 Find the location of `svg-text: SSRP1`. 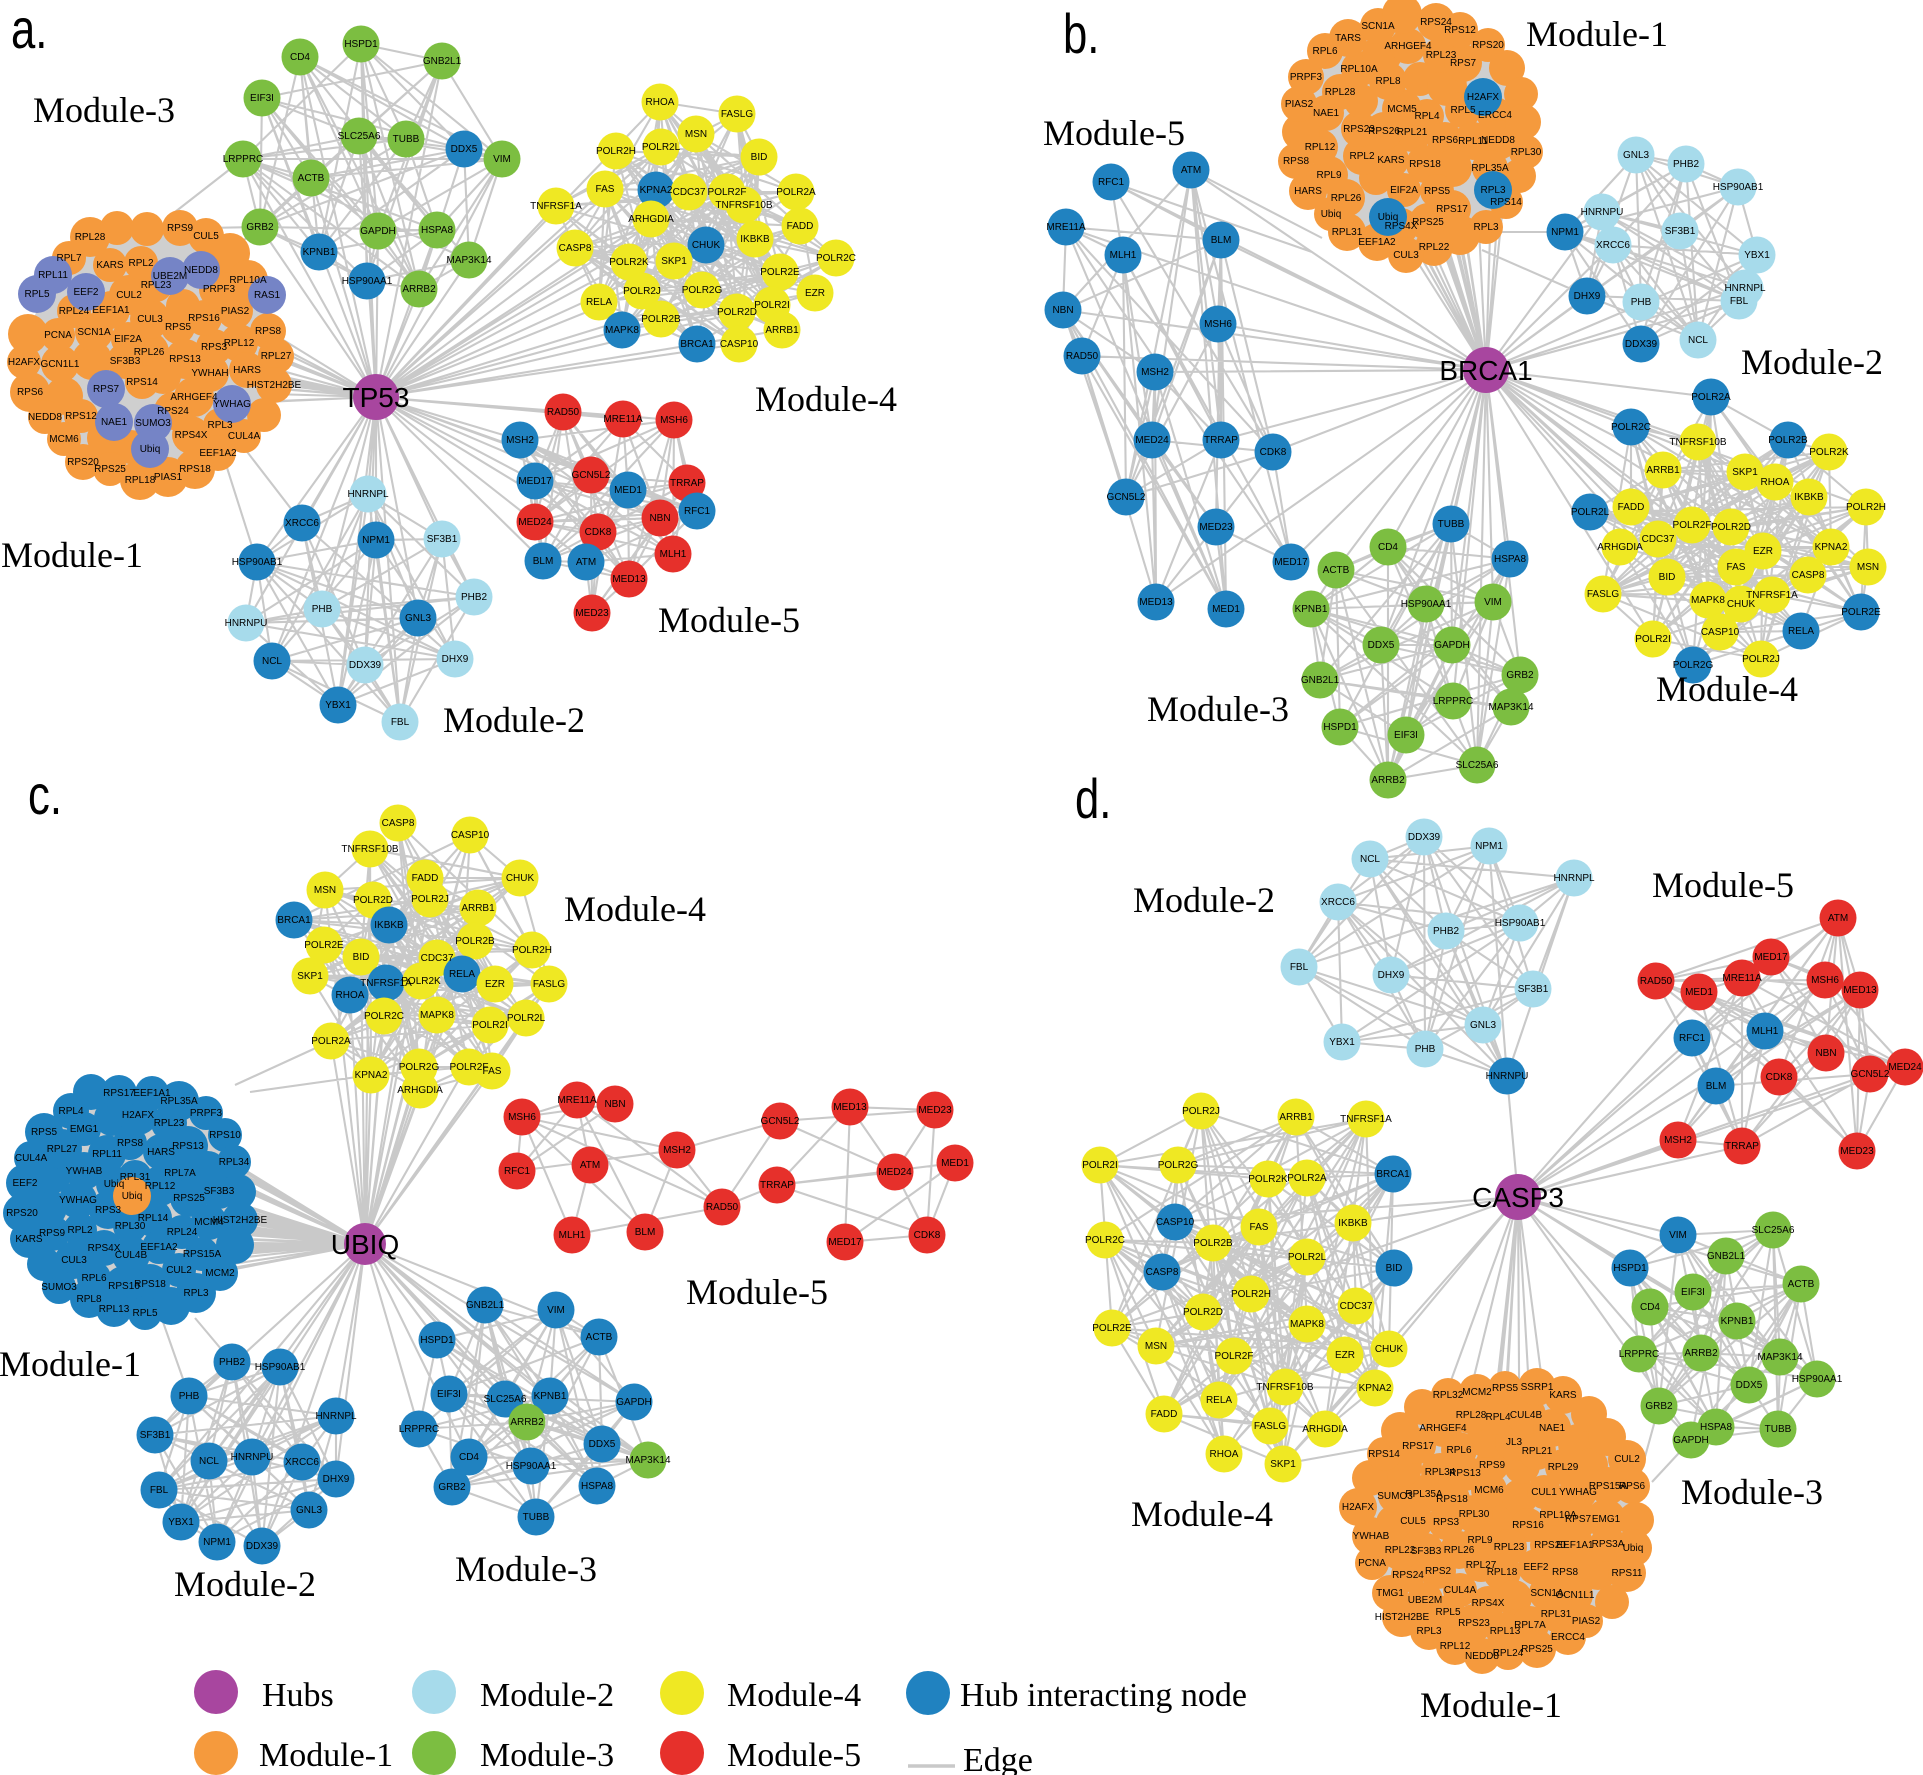

svg-text: SSRP1 is located at coordinates (1537, 1387).